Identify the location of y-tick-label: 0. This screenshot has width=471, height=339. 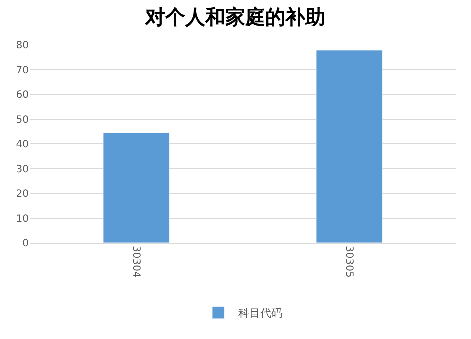
(25, 244).